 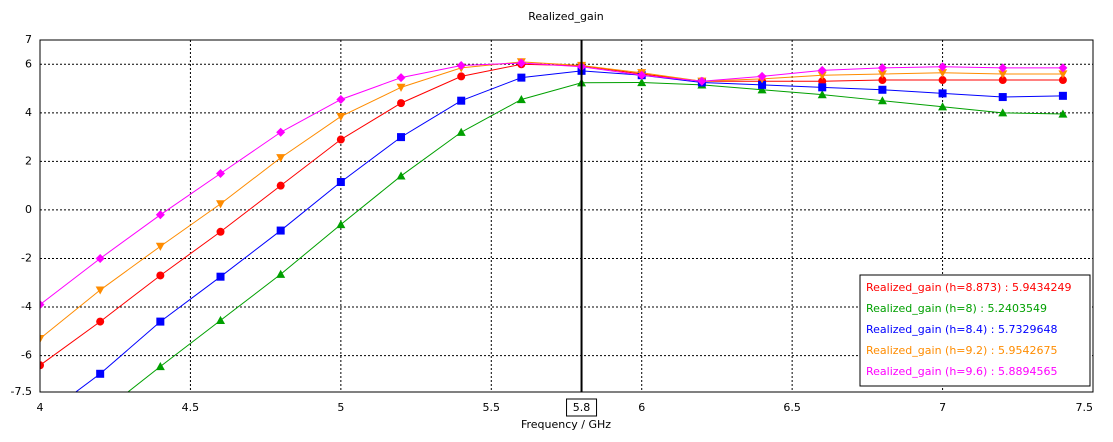 What do you see at coordinates (340, 407) in the screenshot?
I see `x-tick-label: 5` at bounding box center [340, 407].